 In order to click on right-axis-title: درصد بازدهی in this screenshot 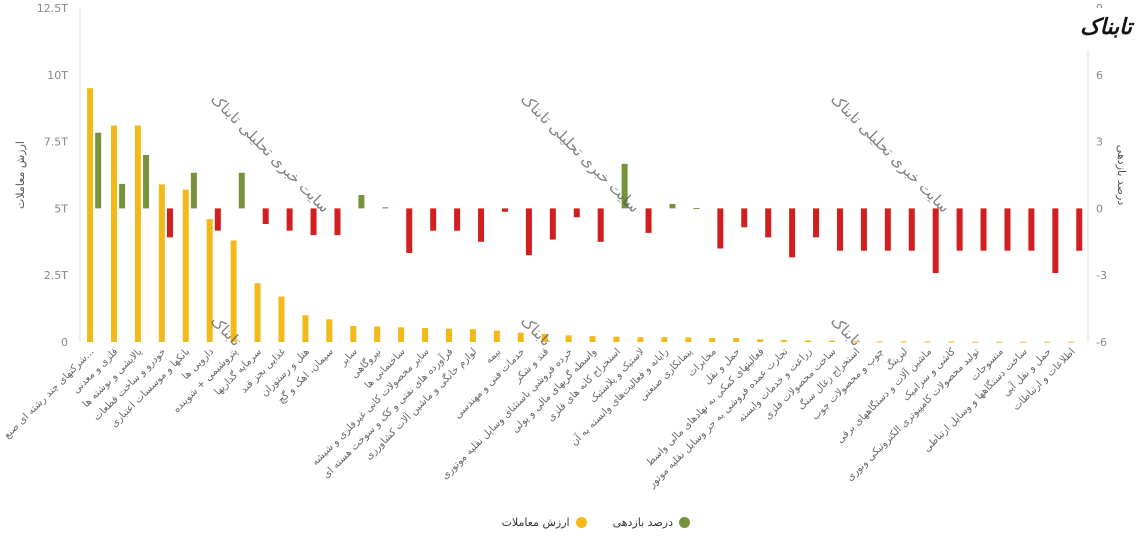, I will do `click(1121, 175)`.